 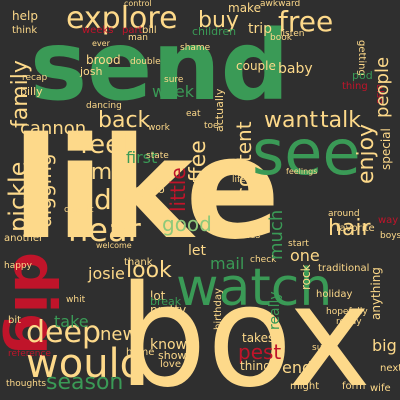 I want to click on word-break: break, so click(x=166, y=301).